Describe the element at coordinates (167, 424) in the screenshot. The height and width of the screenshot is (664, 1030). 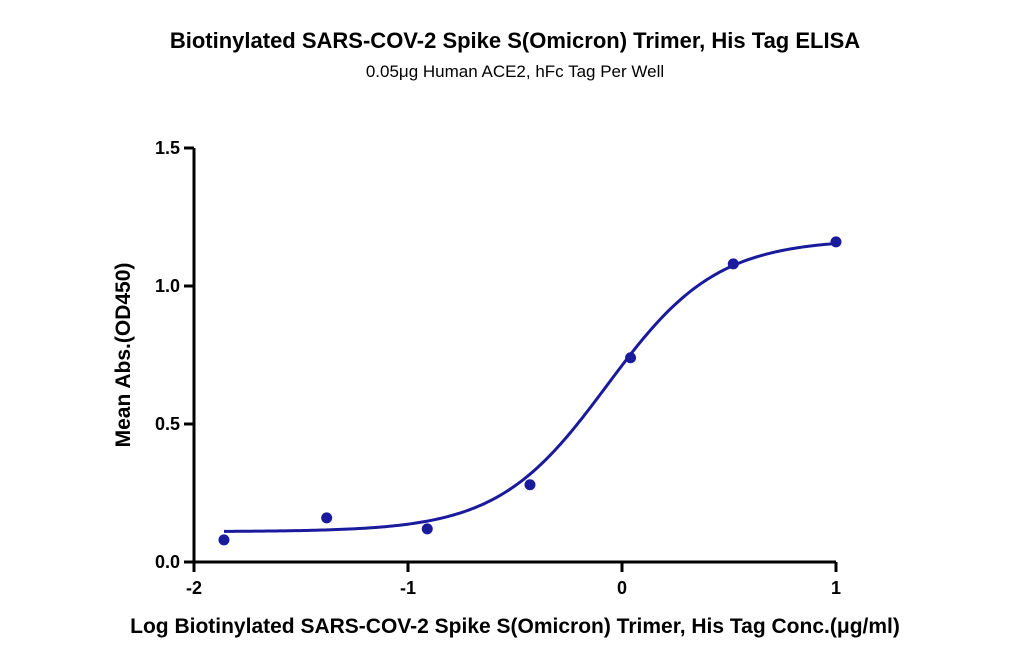
I see `y-tick-label: 0.5` at that location.